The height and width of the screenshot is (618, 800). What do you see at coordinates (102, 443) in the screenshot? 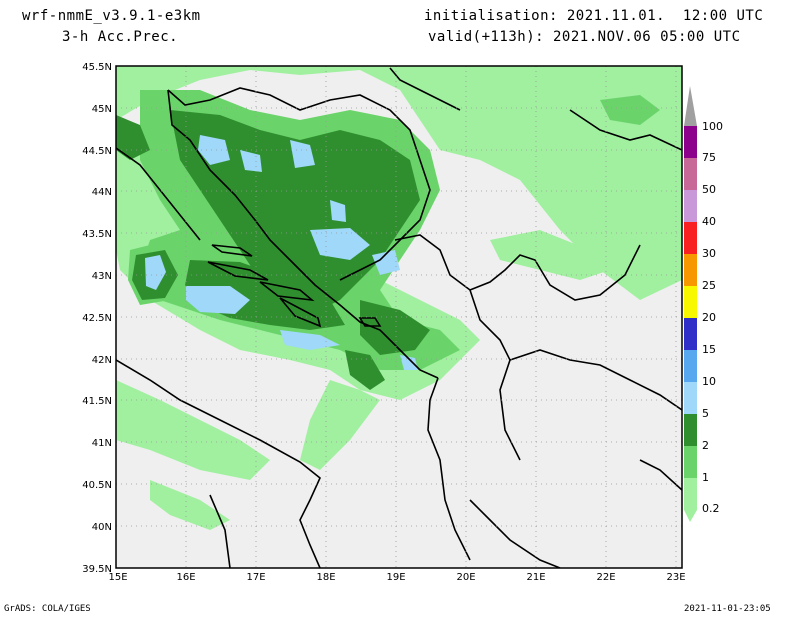
I see `lat-label: 41N` at bounding box center [102, 443].